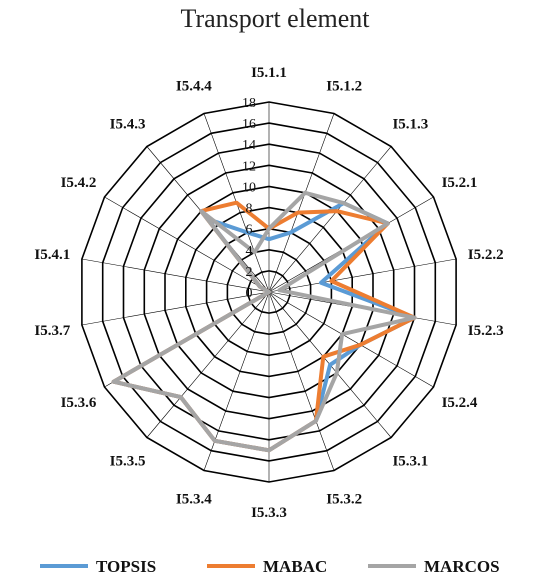 This screenshot has width=550, height=581. What do you see at coordinates (362, 275) in the screenshot?
I see `spoke-I5.2.2` at bounding box center [362, 275].